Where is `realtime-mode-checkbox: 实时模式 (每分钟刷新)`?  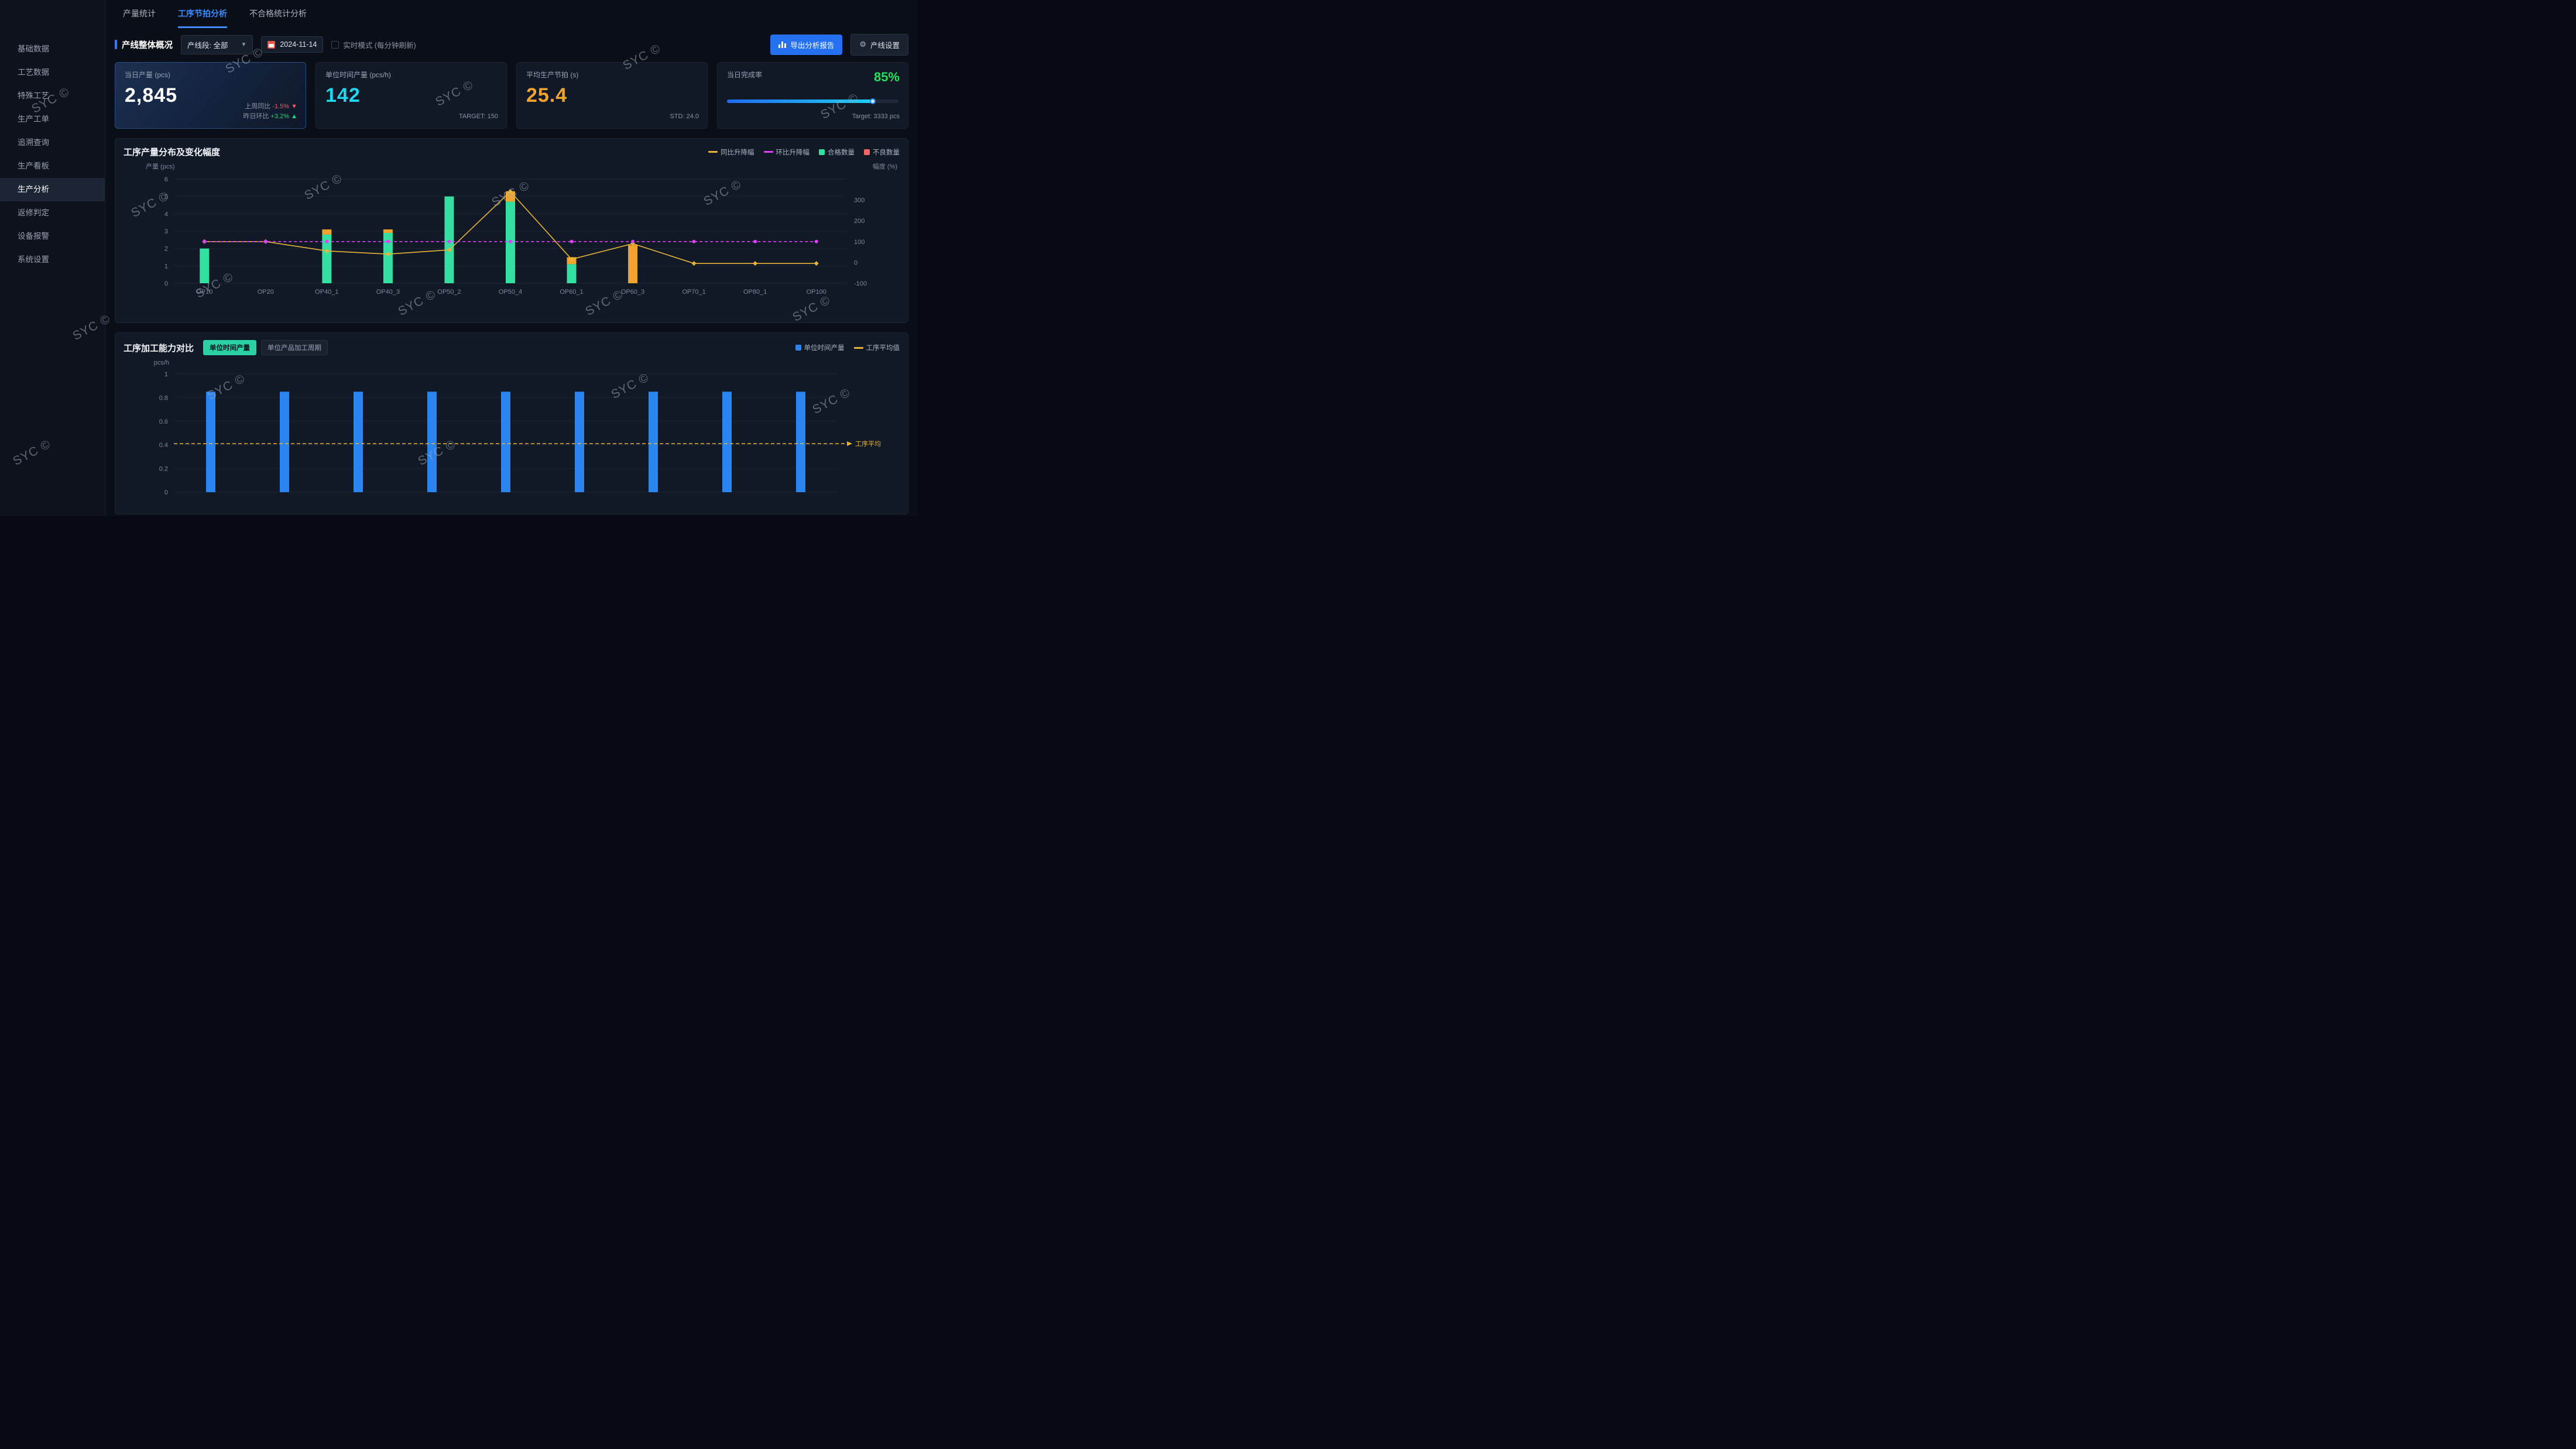 realtime-mode-checkbox: 实时模式 (每分钟刷新) is located at coordinates (374, 45).